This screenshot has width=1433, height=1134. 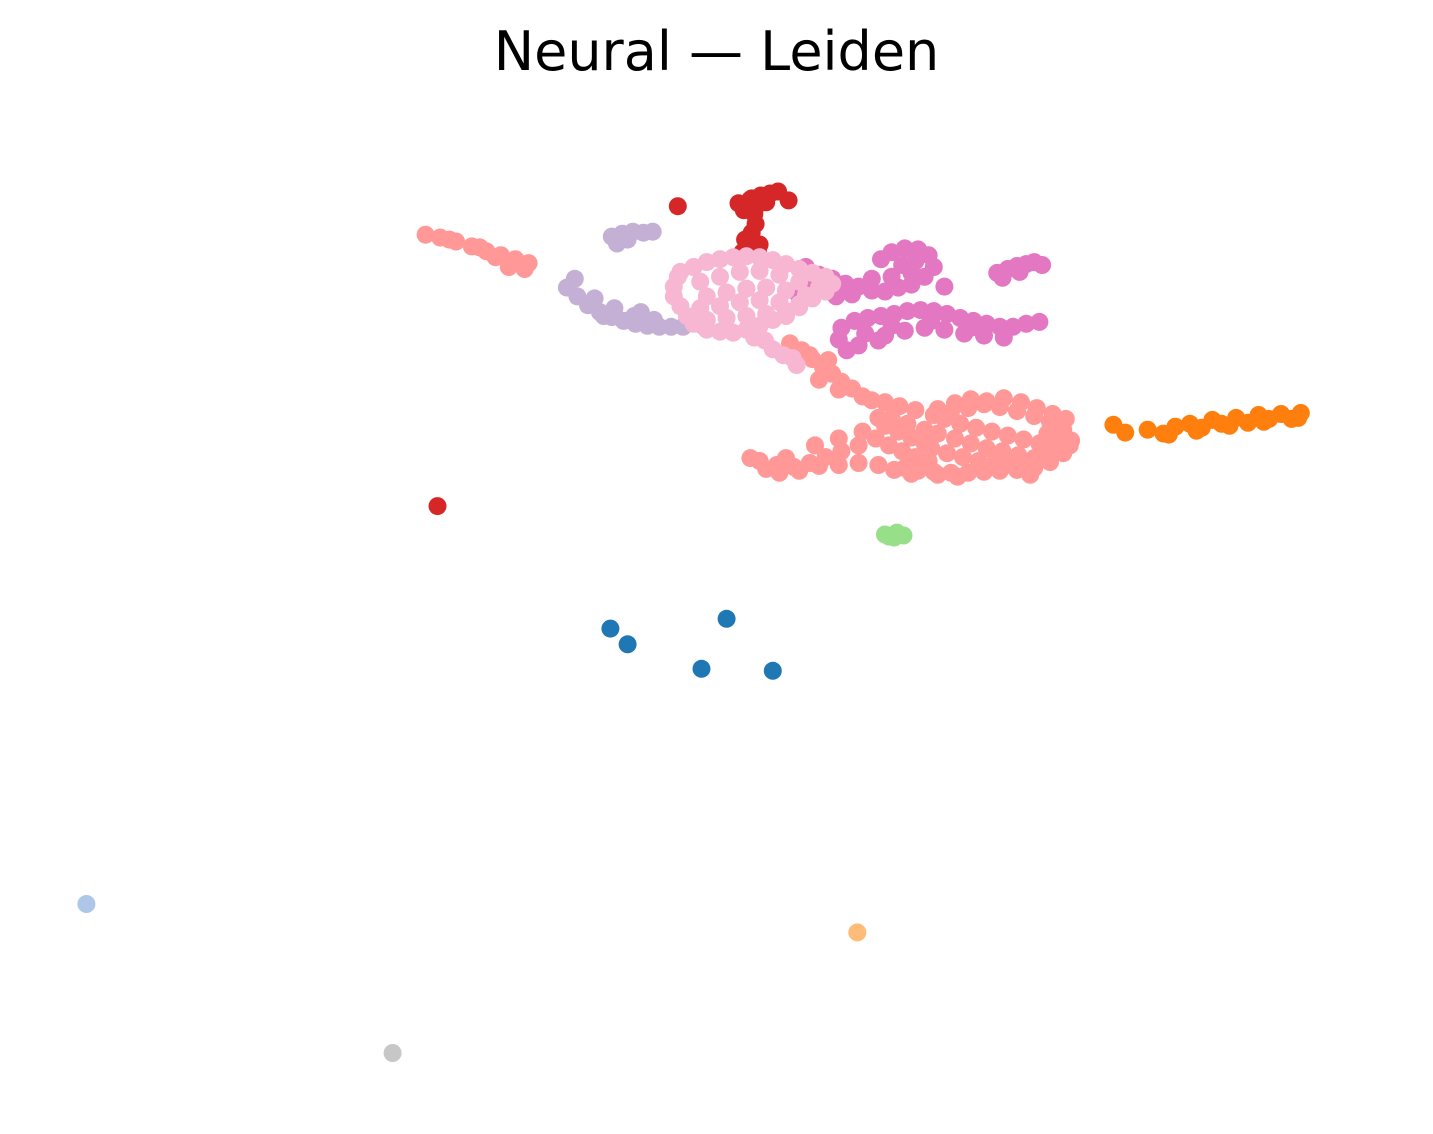 What do you see at coordinates (716, 51) in the screenshot?
I see `chart-title: Neural — Leiden` at bounding box center [716, 51].